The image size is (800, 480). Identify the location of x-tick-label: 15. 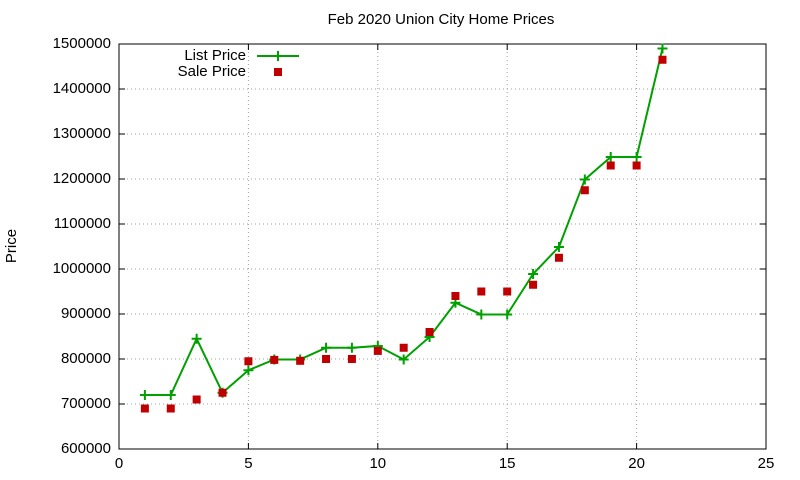
(507, 463).